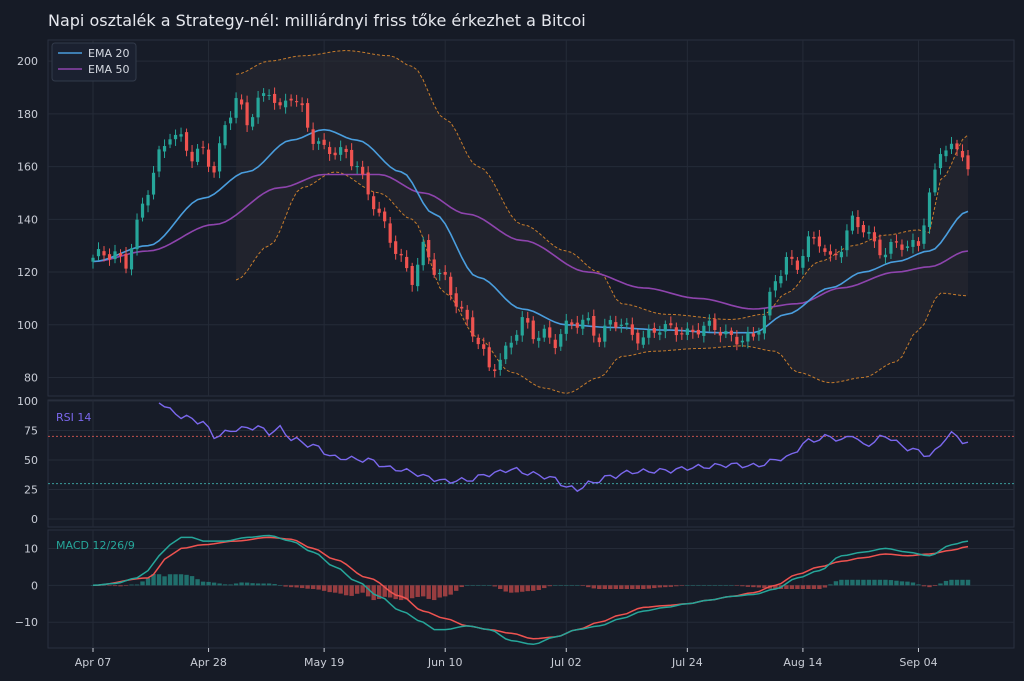 This screenshot has height=681, width=1024. Describe the element at coordinates (27, 61) in the screenshot. I see `price-tick-label: 200` at that location.